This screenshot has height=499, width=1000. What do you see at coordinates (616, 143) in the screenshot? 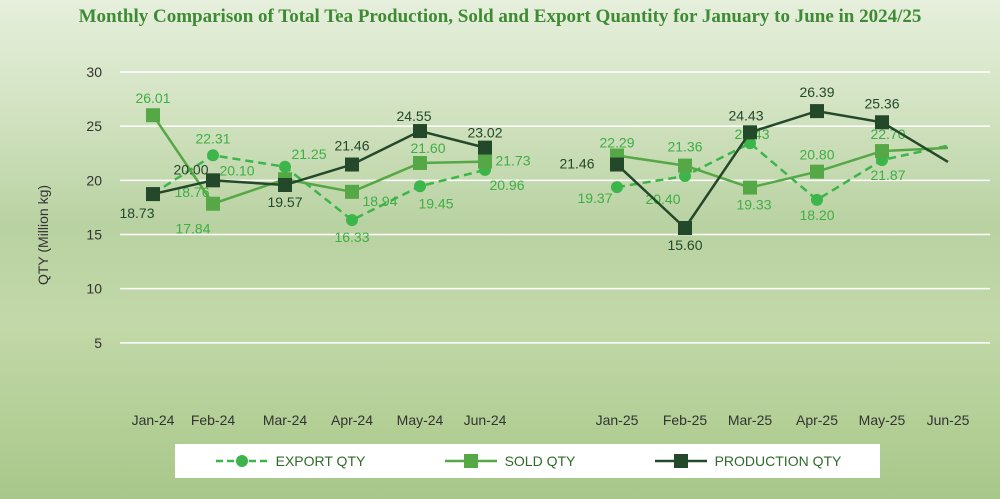
I see `data-label: 22.29` at bounding box center [616, 143].